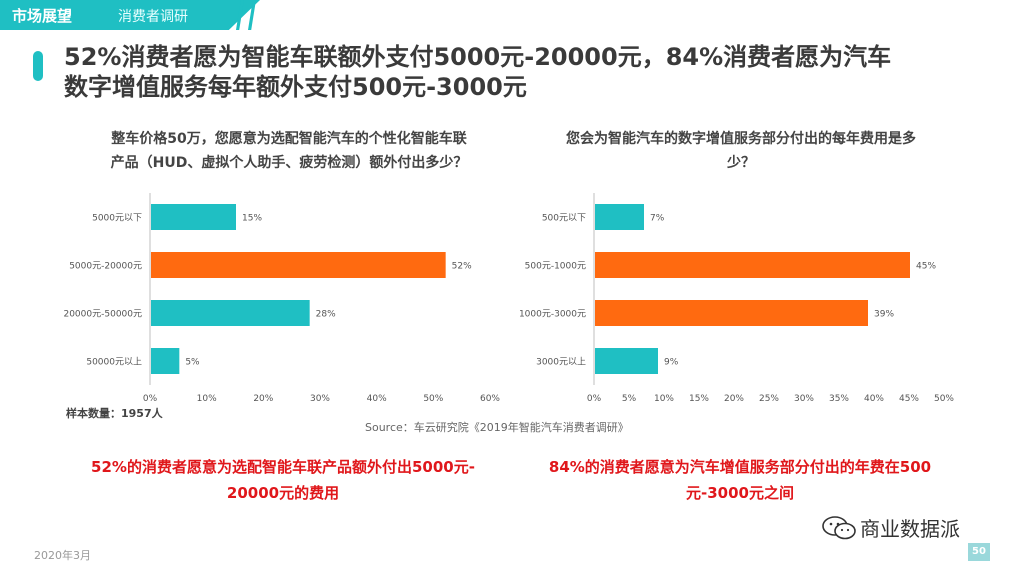  Describe the element at coordinates (289, 139) in the screenshot. I see `left-question-line: 整车价格50万，您愿意为选配智能汽车的个性化智能车联` at that location.